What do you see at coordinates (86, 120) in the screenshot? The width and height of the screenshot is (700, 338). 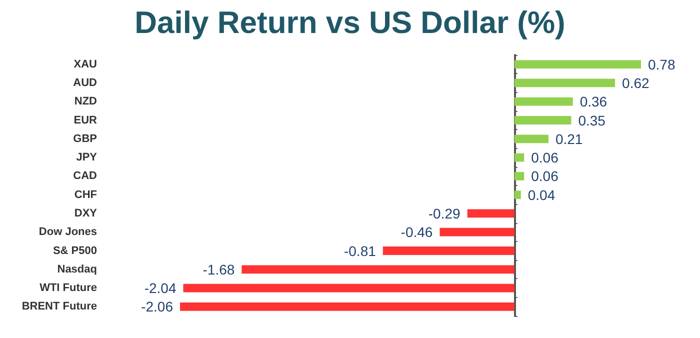 I see `y-tick-label: EUR` at bounding box center [86, 120].